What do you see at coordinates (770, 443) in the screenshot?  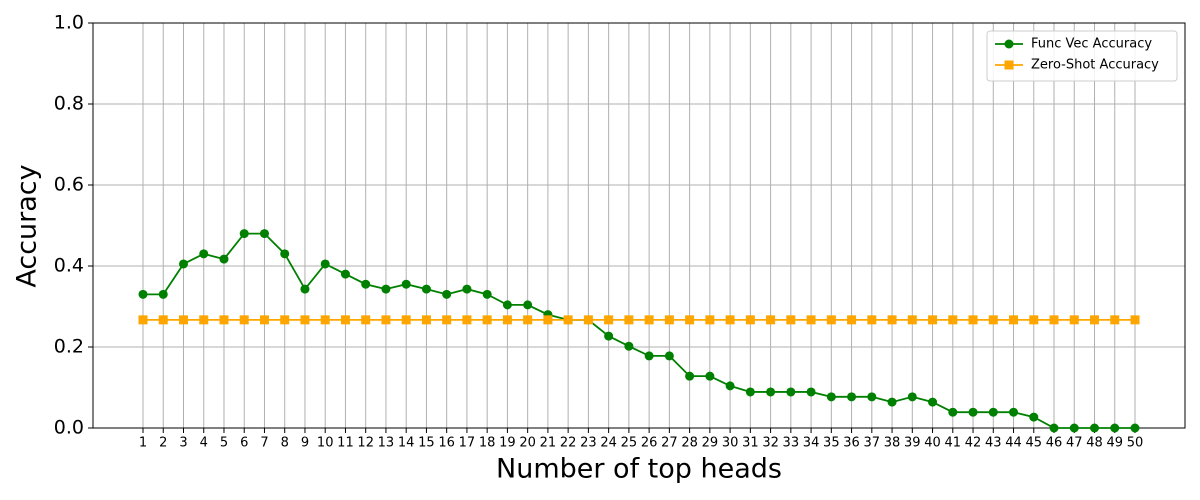 I see `x-tick-label: 32` at bounding box center [770, 443].